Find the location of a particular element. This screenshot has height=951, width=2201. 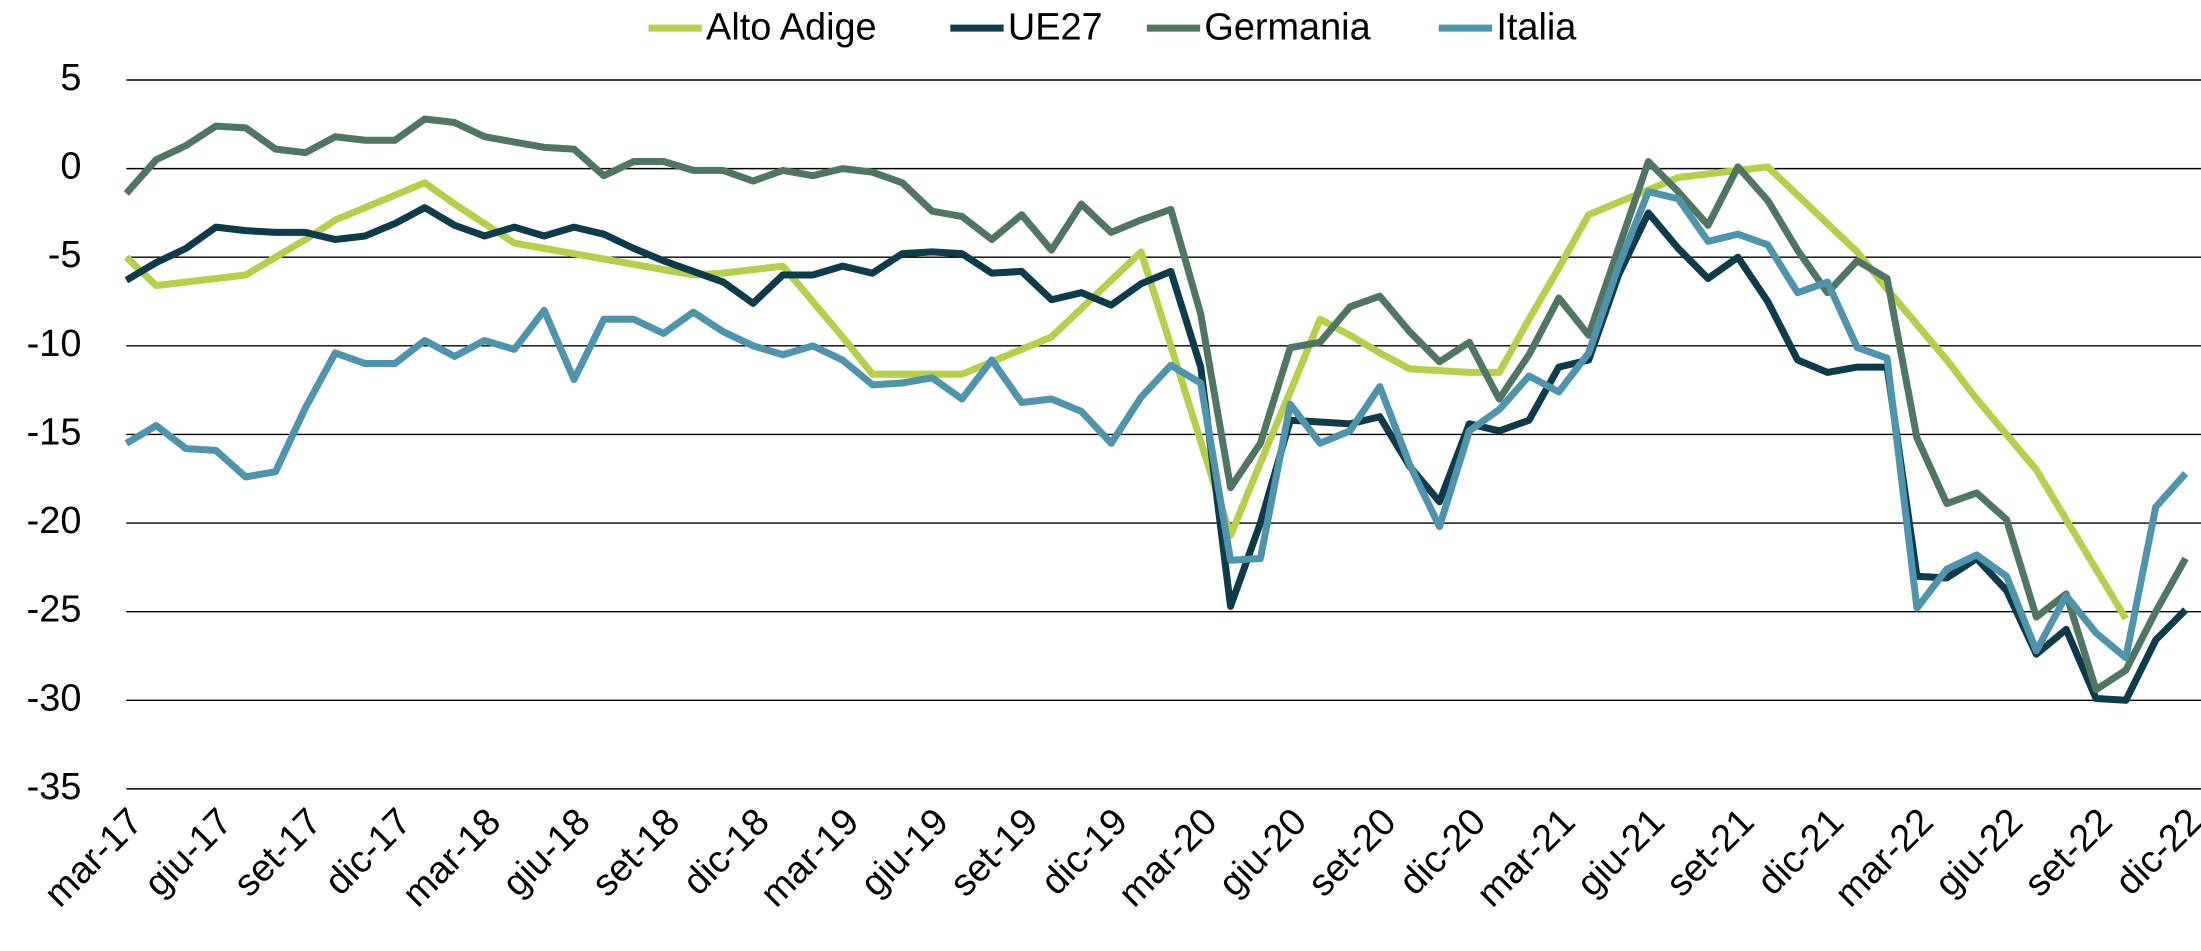

y-tick-label: -10 is located at coordinates (54, 344).